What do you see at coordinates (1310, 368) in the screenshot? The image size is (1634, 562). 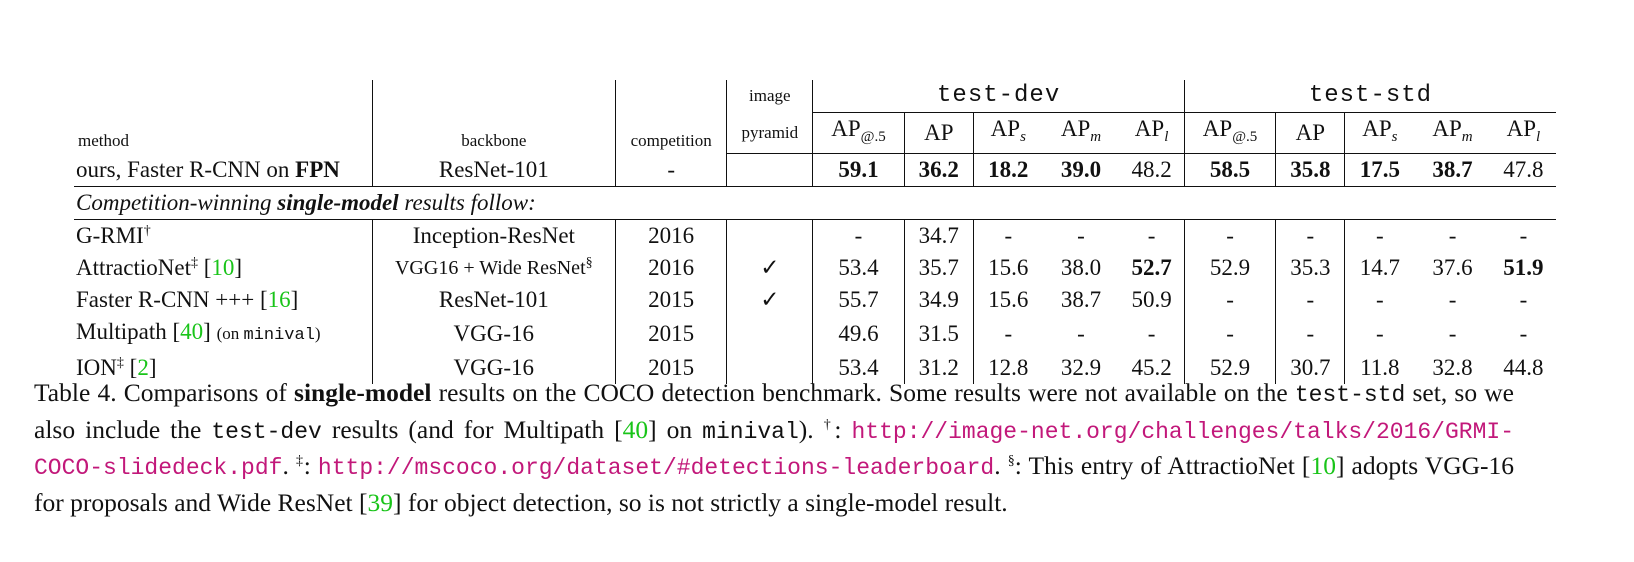 I see `std-value-cell: 30.7` at bounding box center [1310, 368].